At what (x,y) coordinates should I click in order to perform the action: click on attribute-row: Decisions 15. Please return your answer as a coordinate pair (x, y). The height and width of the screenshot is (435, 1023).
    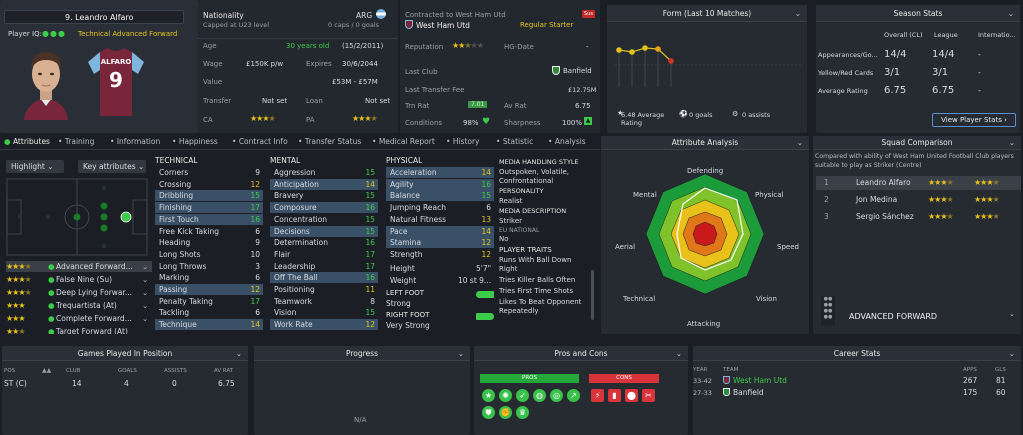
    Looking at the image, I should click on (324, 231).